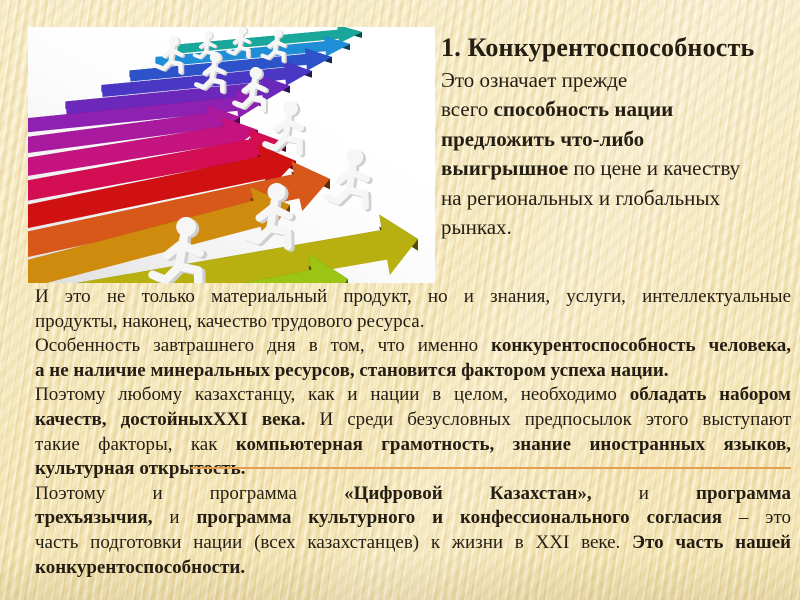 The height and width of the screenshot is (600, 800). Describe the element at coordinates (580, 197) in the screenshot. I see `text-line: на региональных и глобальных` at that location.